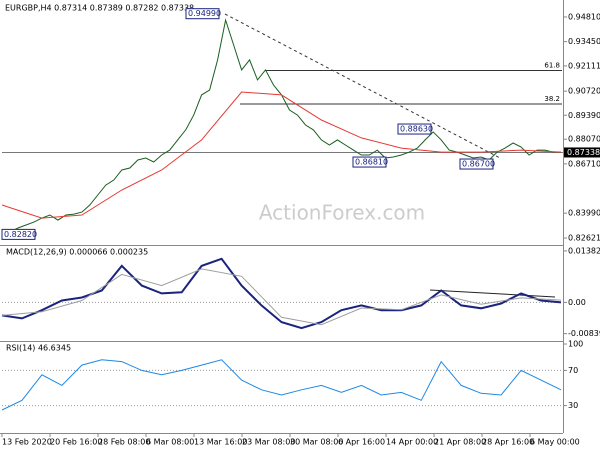  Describe the element at coordinates (584, 250) in the screenshot. I see `y-tick-label: 0.013821` at that location.